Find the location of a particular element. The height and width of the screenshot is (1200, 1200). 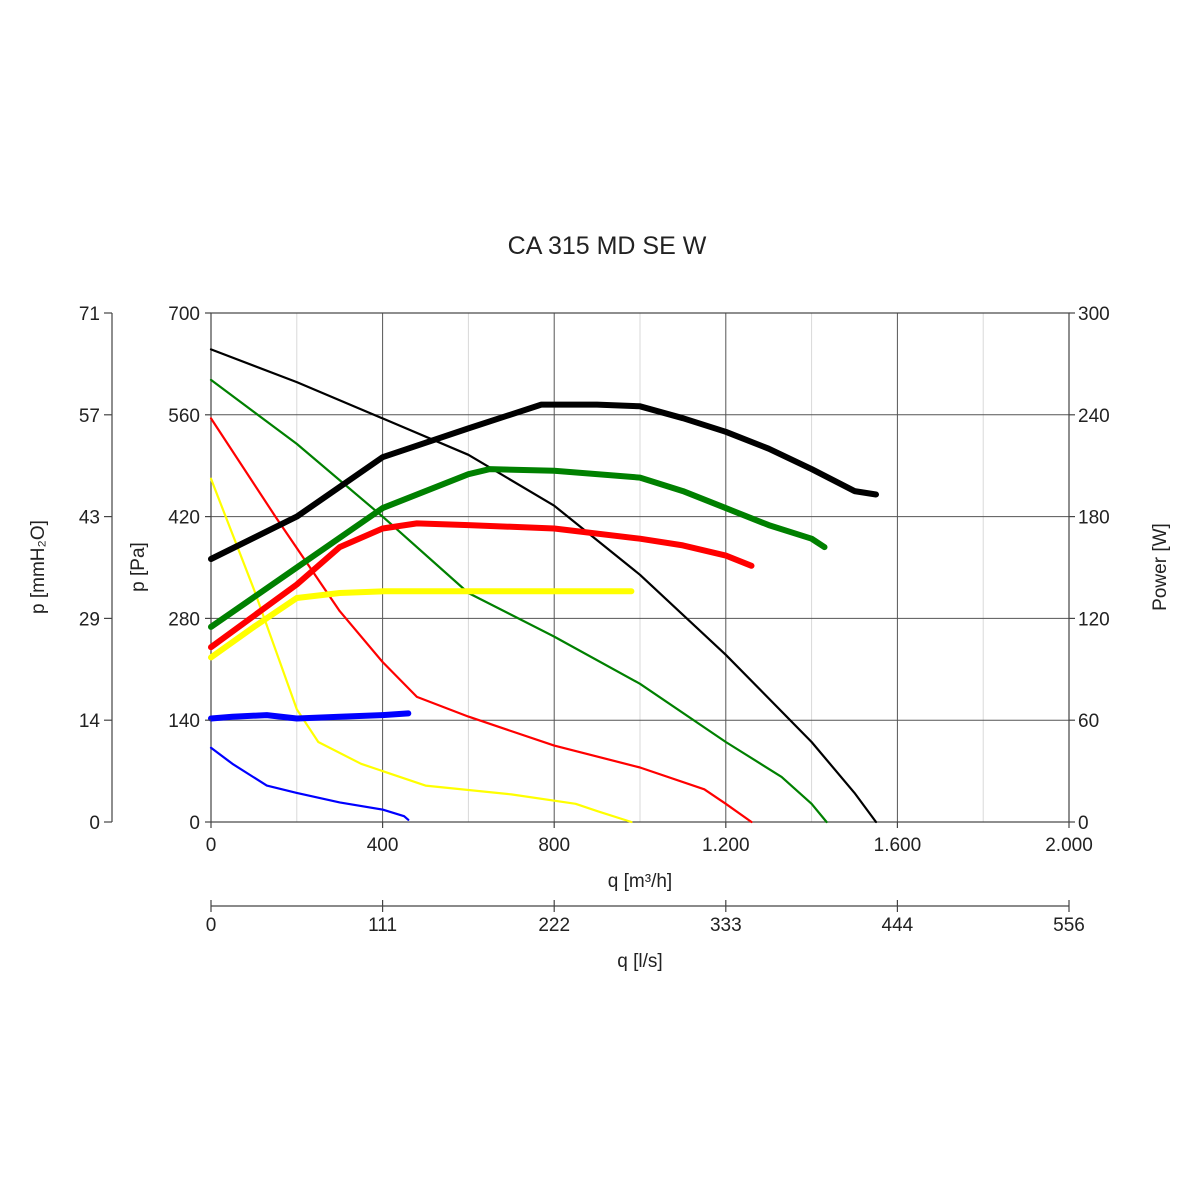

x-axis-m3h: 0 400 800 1.200 1.600 2.000 is located at coordinates (649, 839).